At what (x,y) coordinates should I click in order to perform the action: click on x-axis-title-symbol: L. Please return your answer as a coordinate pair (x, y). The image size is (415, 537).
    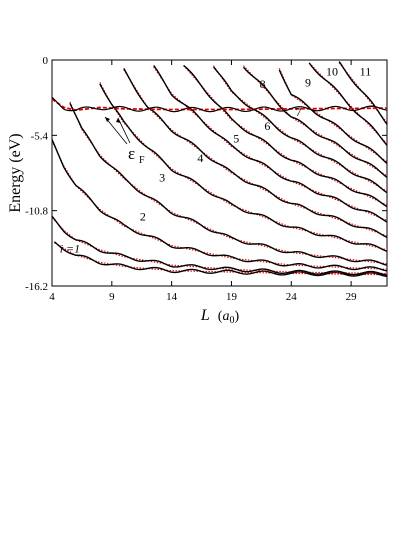
    Looking at the image, I should click on (205, 315).